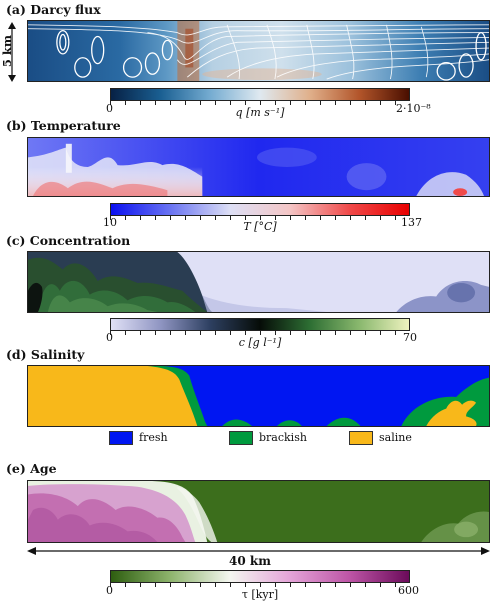 Image resolution: width=500 pixels, height=609 pixels. What do you see at coordinates (260, 112) in the screenshot?
I see `darcy-flux-axis-label: q [m s⁻¹]` at bounding box center [260, 112].